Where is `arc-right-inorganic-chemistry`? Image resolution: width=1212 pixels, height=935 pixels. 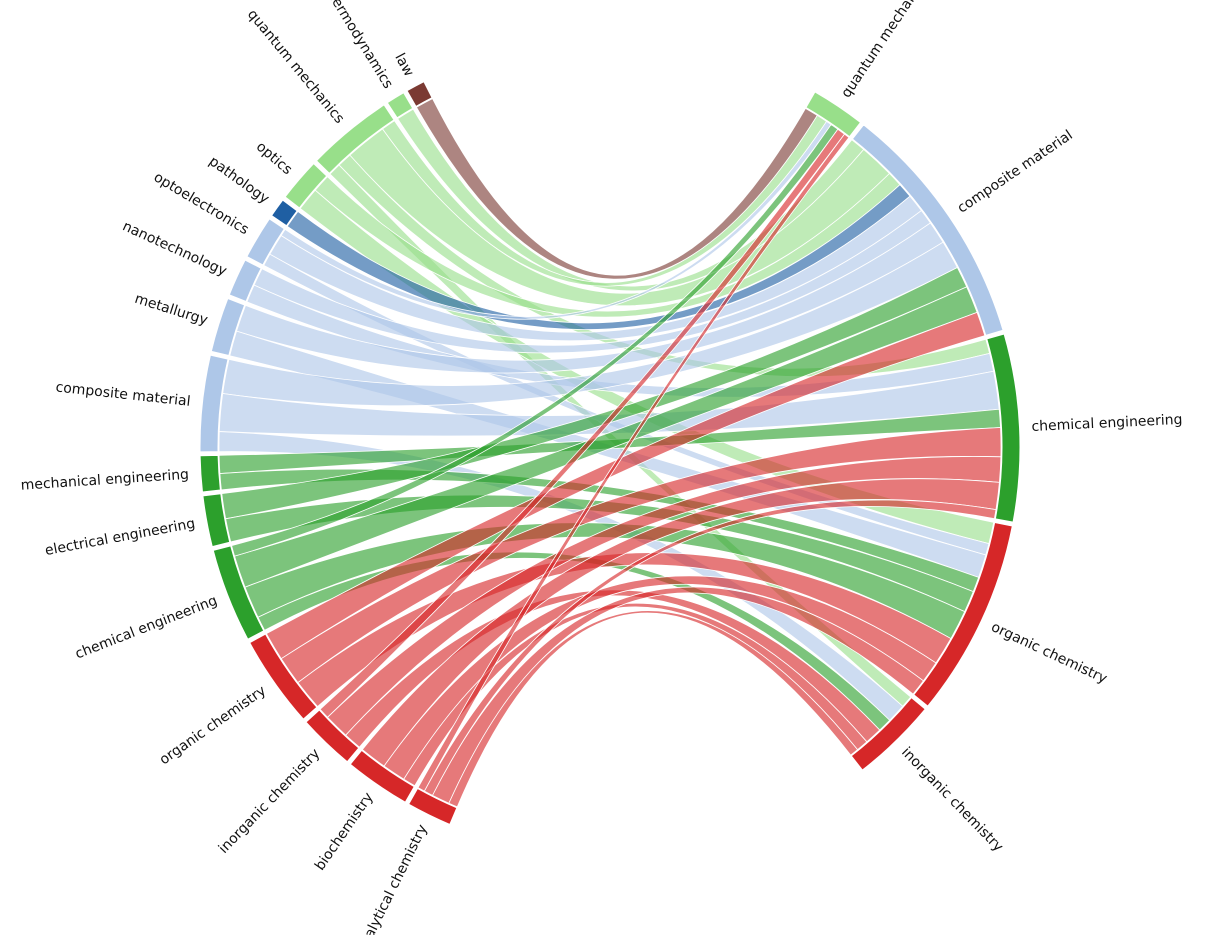 arc-right-inorganic-chemistry is located at coordinates (888, 733).